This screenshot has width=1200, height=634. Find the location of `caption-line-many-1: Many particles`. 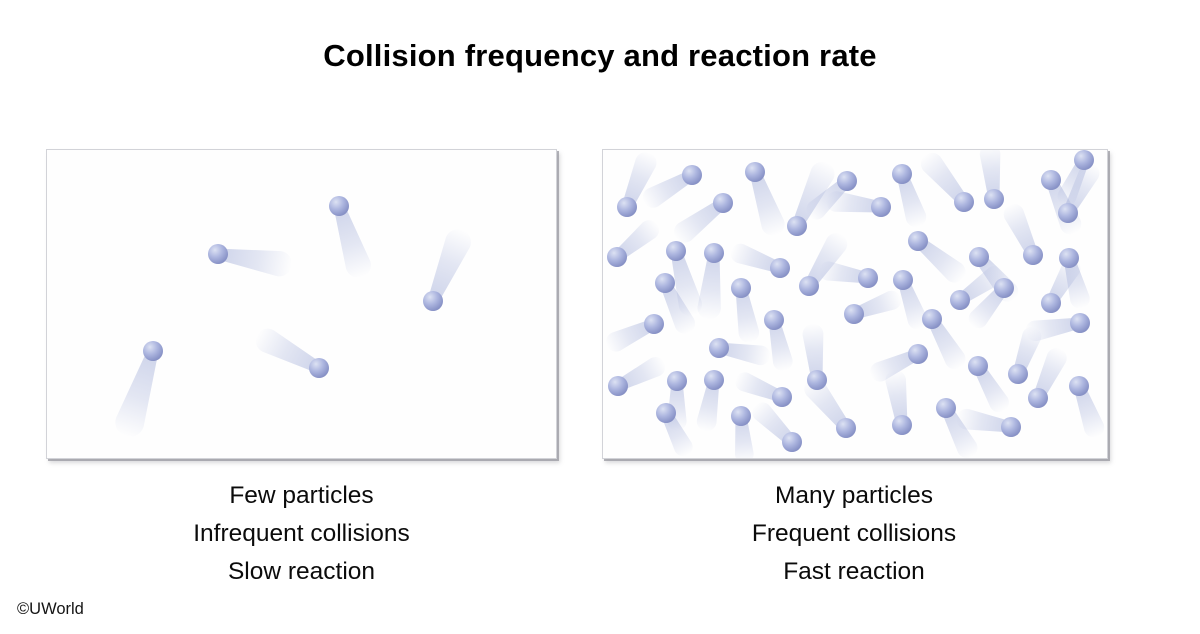

caption-line-many-1: Many particles is located at coordinates (854, 495).